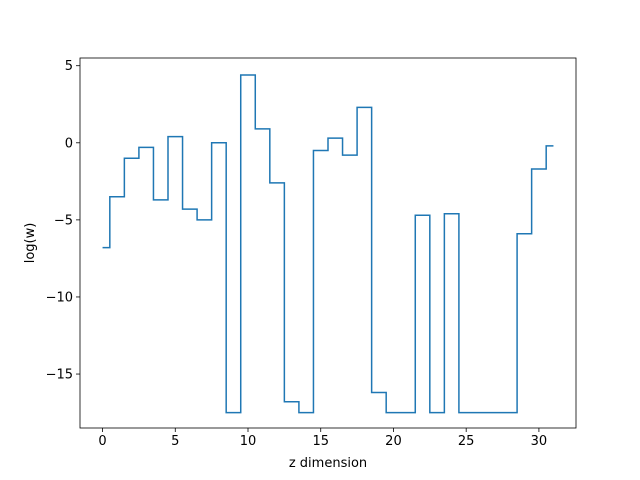 The height and width of the screenshot is (480, 640). I want to click on x-tick-label: 0, so click(102, 441).